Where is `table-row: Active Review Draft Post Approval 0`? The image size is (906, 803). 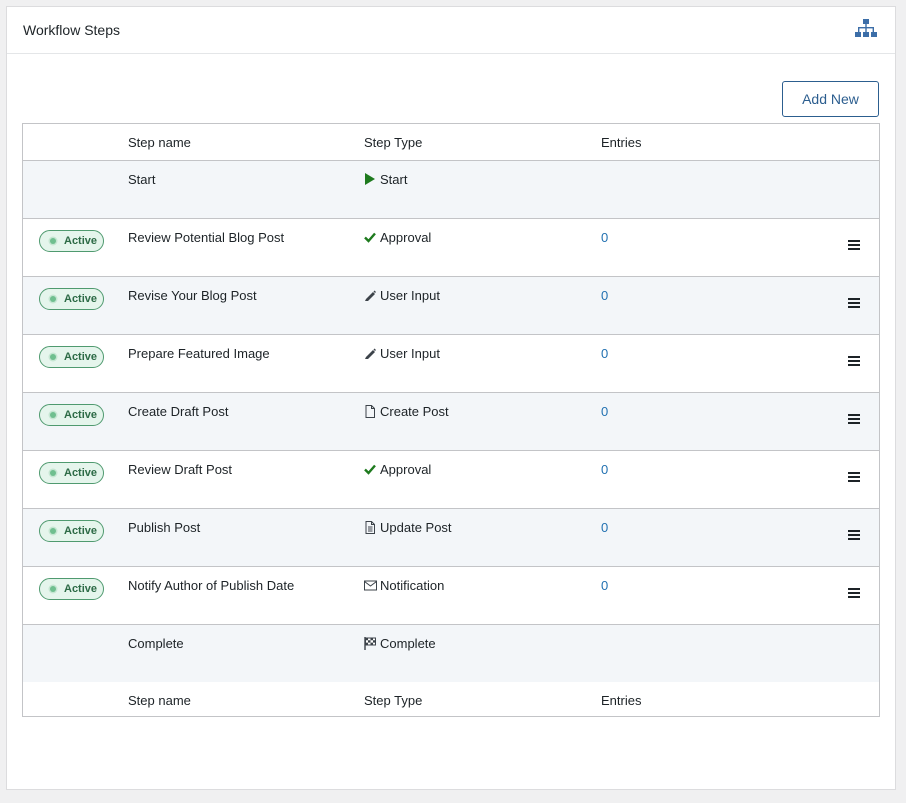
table-row: Active Review Draft Post Approval 0 is located at coordinates (451, 479).